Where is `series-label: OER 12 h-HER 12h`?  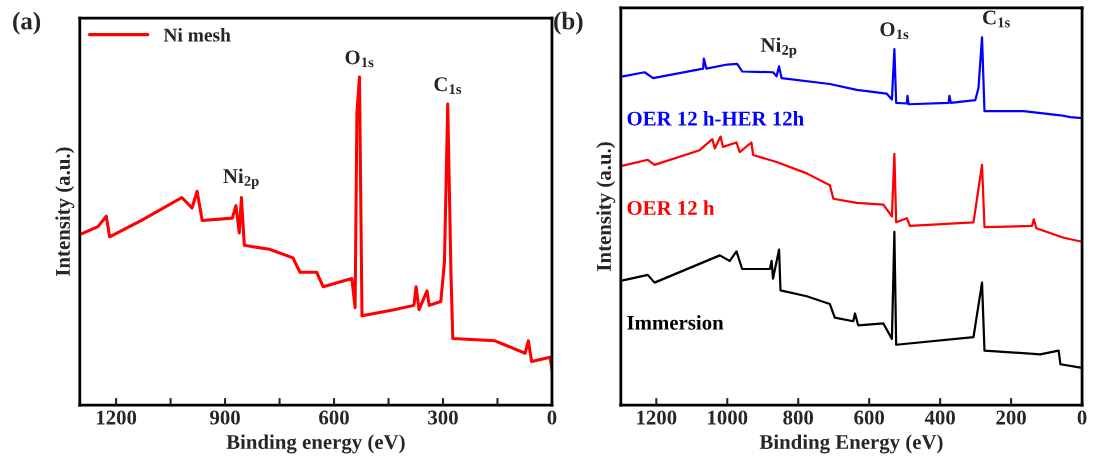 series-label: OER 12 h-HER 12h is located at coordinates (715, 118).